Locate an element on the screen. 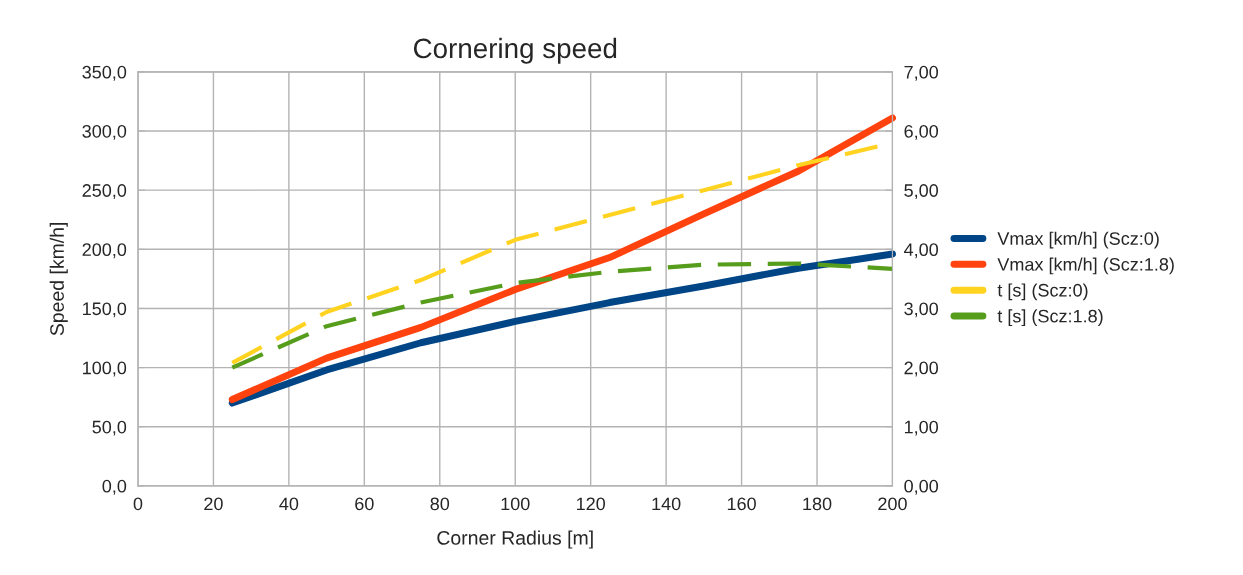 This screenshot has height=575, width=1243. x-tick-label: 120 is located at coordinates (591, 504).